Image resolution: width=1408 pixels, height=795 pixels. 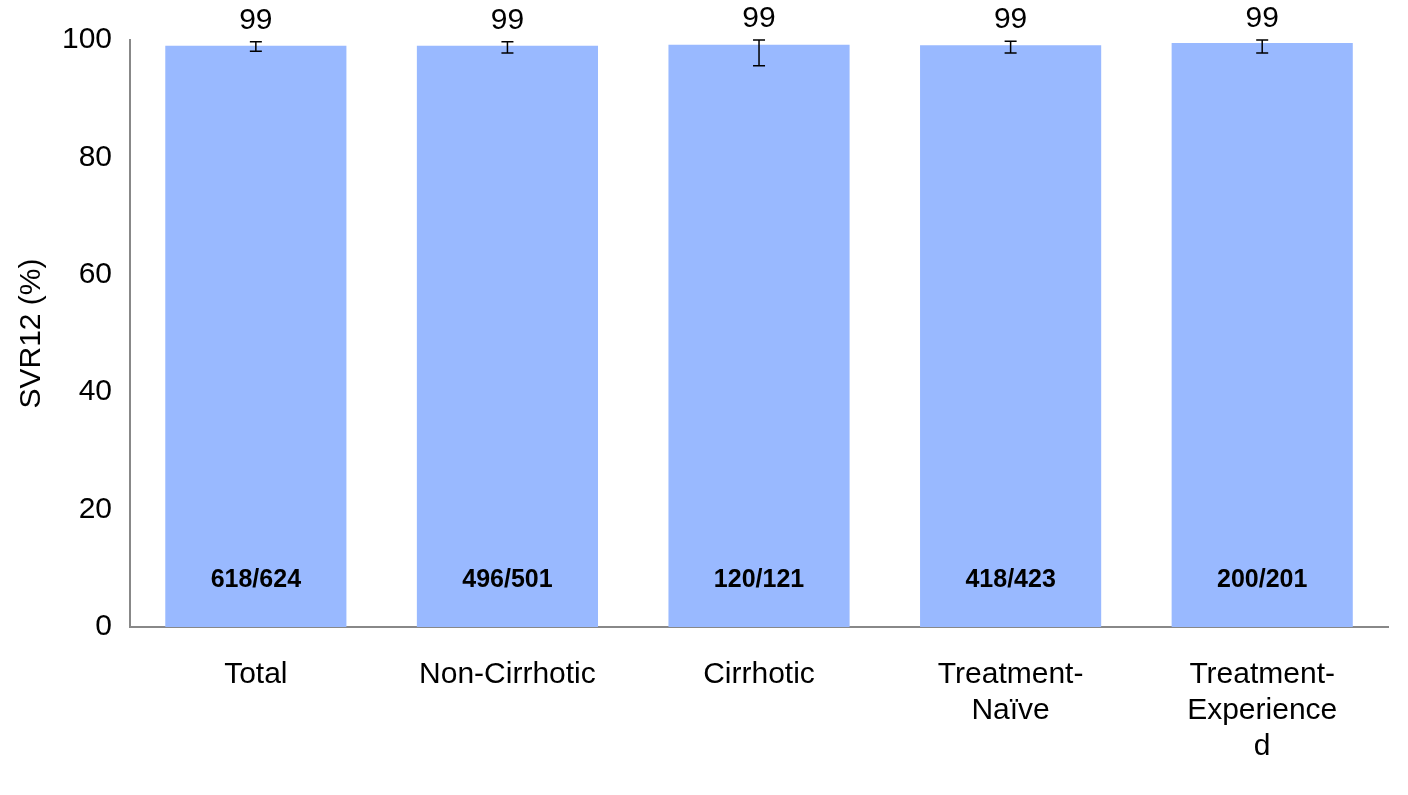 What do you see at coordinates (95, 273) in the screenshot?
I see `y-tick-label: 60` at bounding box center [95, 273].